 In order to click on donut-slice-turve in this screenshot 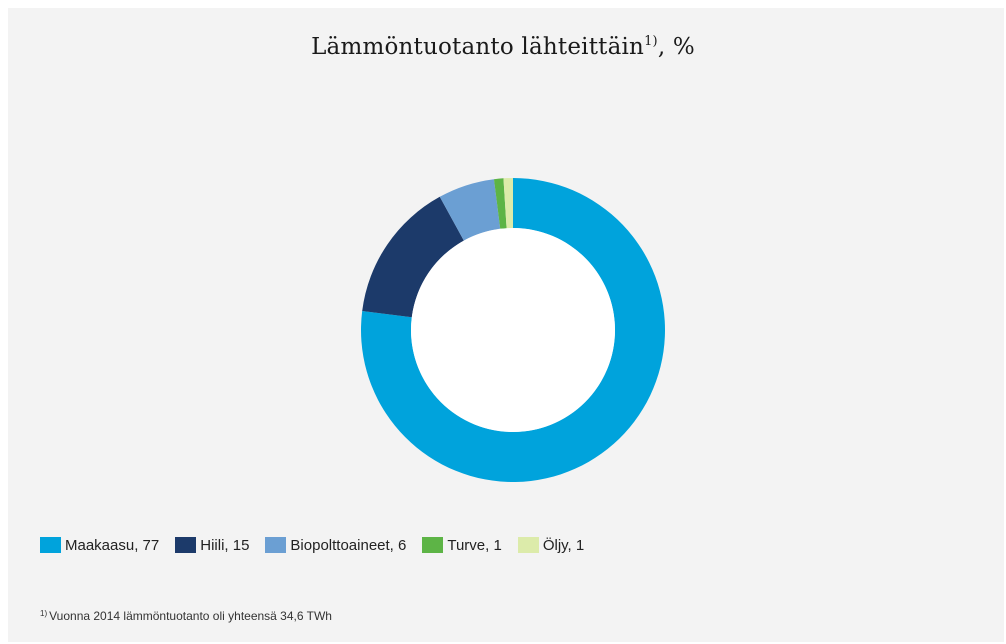, I will do `click(500, 203)`.